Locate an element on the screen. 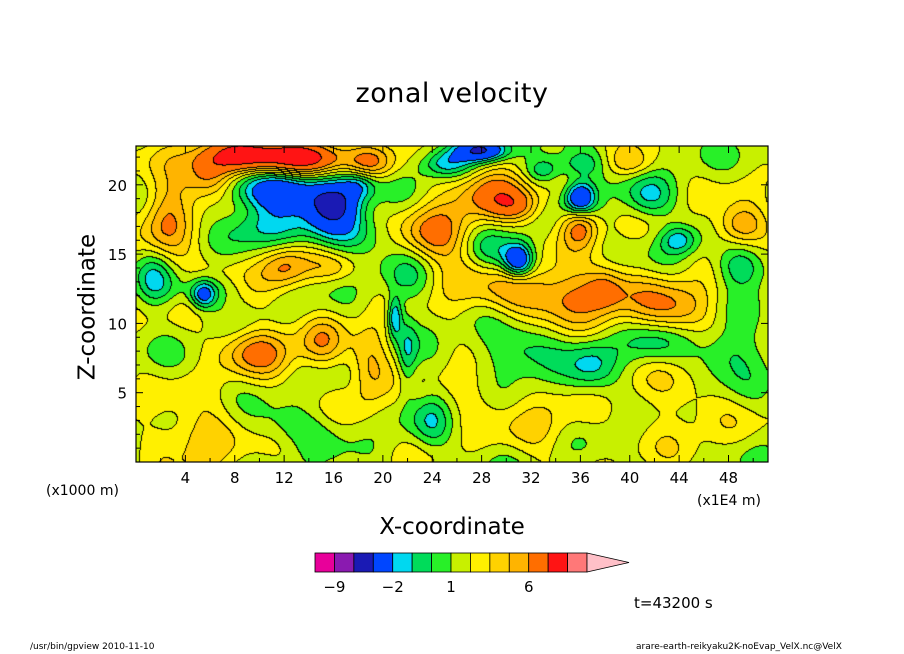 The height and width of the screenshot is (654, 904). y-tick-label: 20 is located at coordinates (117, 186).